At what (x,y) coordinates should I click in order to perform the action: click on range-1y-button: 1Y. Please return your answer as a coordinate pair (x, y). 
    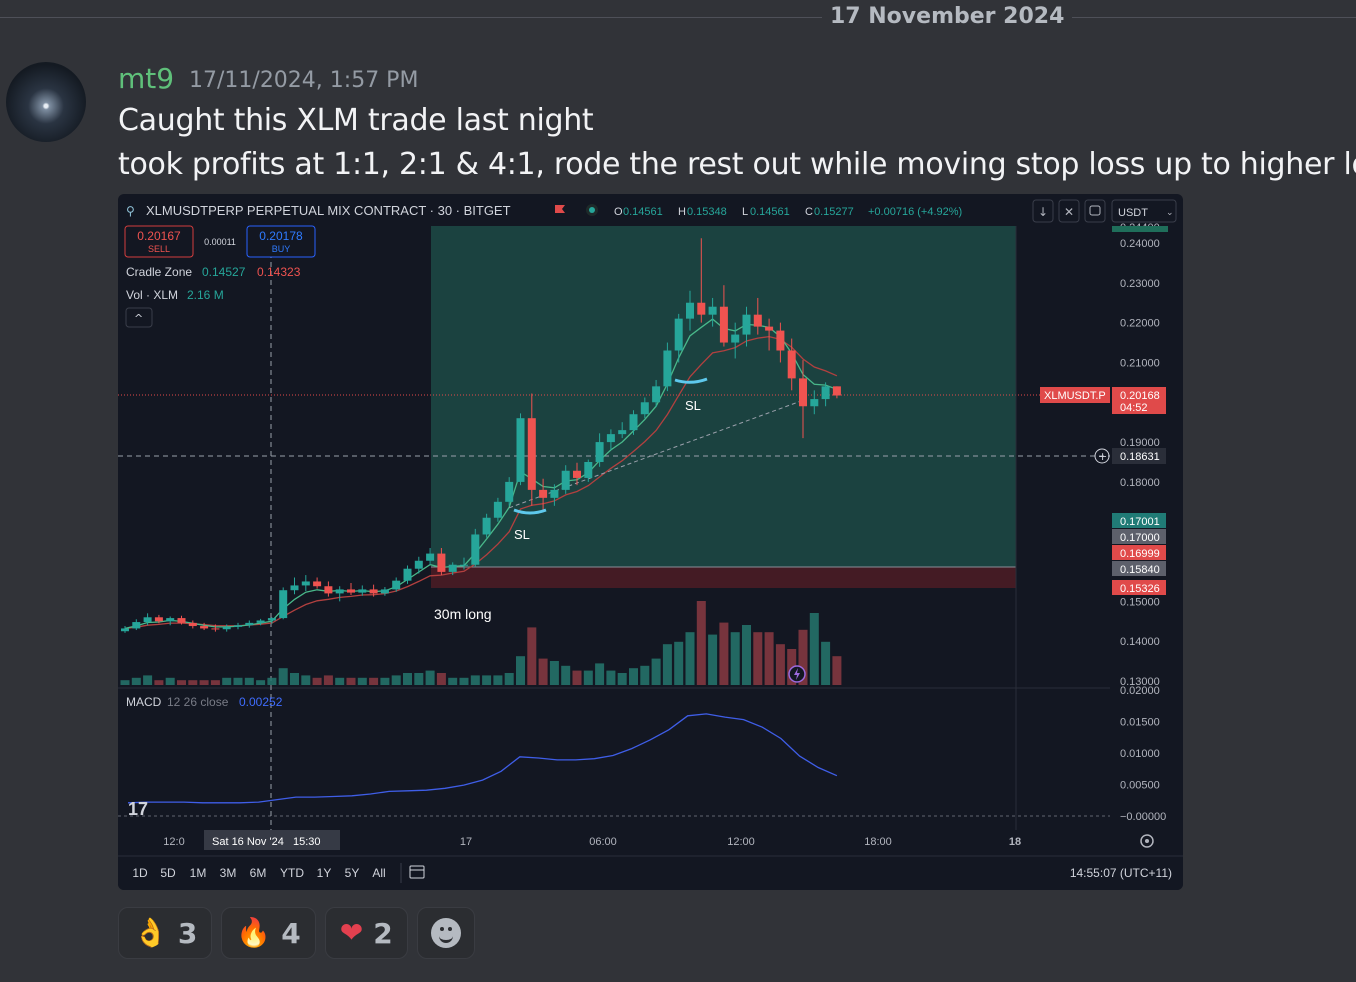
    Looking at the image, I should click on (324, 873).